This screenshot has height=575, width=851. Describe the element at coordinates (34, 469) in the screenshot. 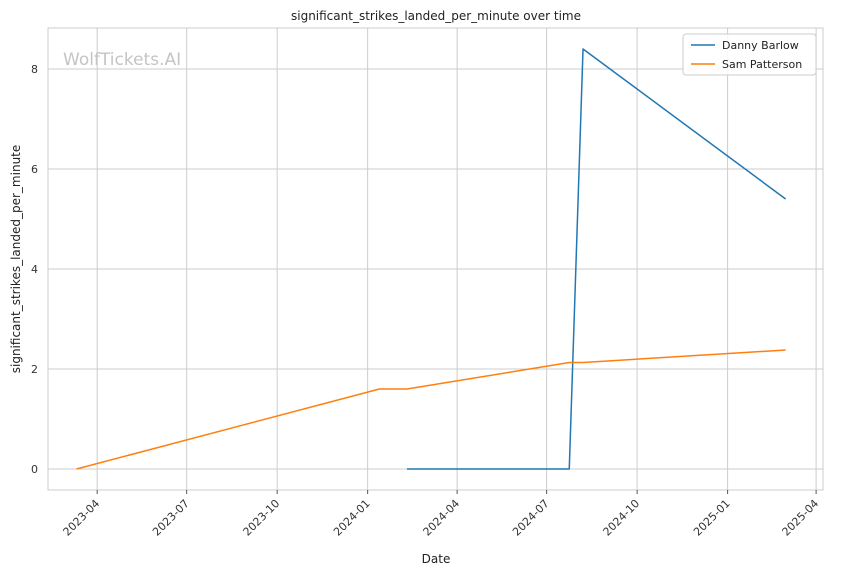

I see `y-tick-label: 0` at that location.